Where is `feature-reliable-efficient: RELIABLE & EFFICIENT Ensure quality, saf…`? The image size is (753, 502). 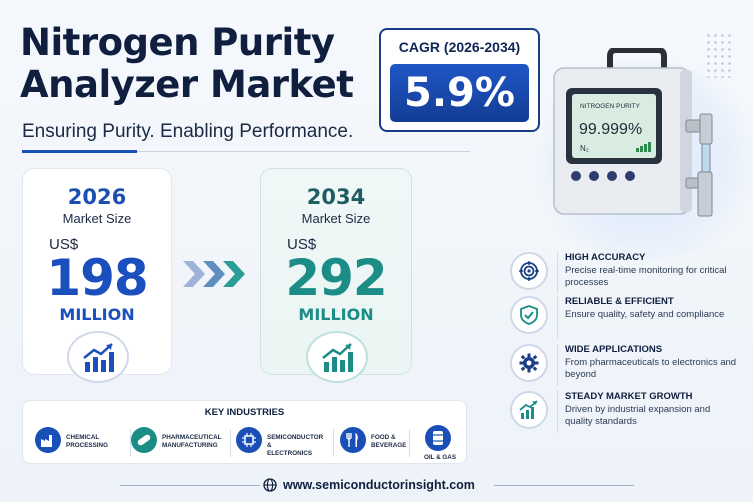 feature-reliable-efficient: RELIABLE & EFFICIENT Ensure quality, saf… is located at coordinates (625, 319).